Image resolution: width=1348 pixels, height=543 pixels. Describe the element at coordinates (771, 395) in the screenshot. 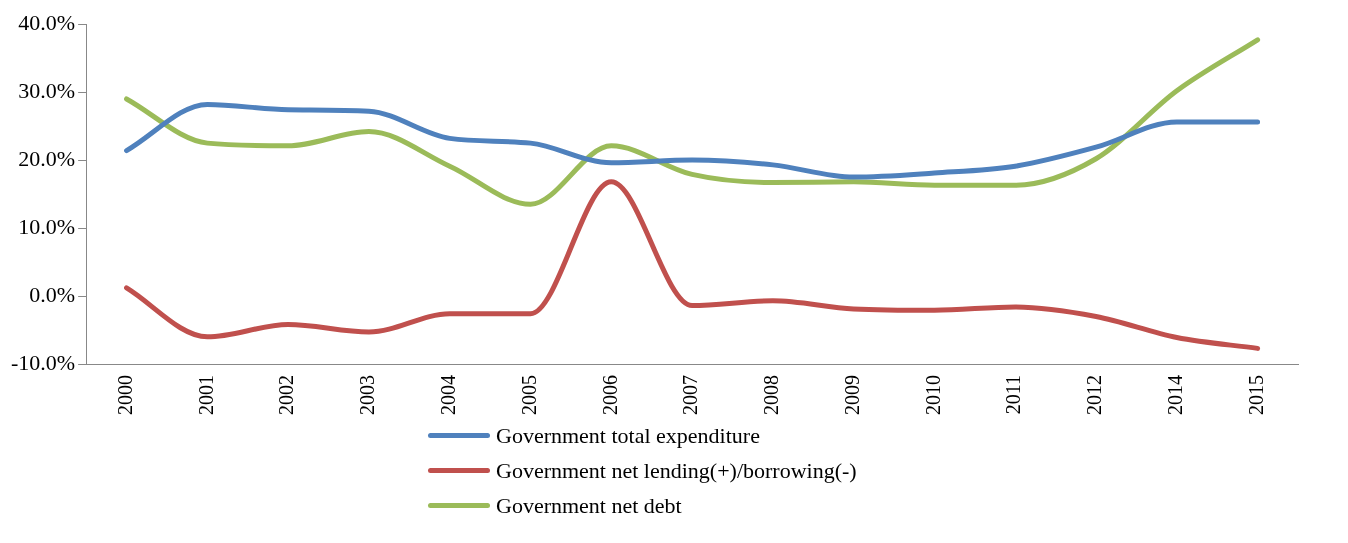

I see `x-tick-label: 2008` at that location.